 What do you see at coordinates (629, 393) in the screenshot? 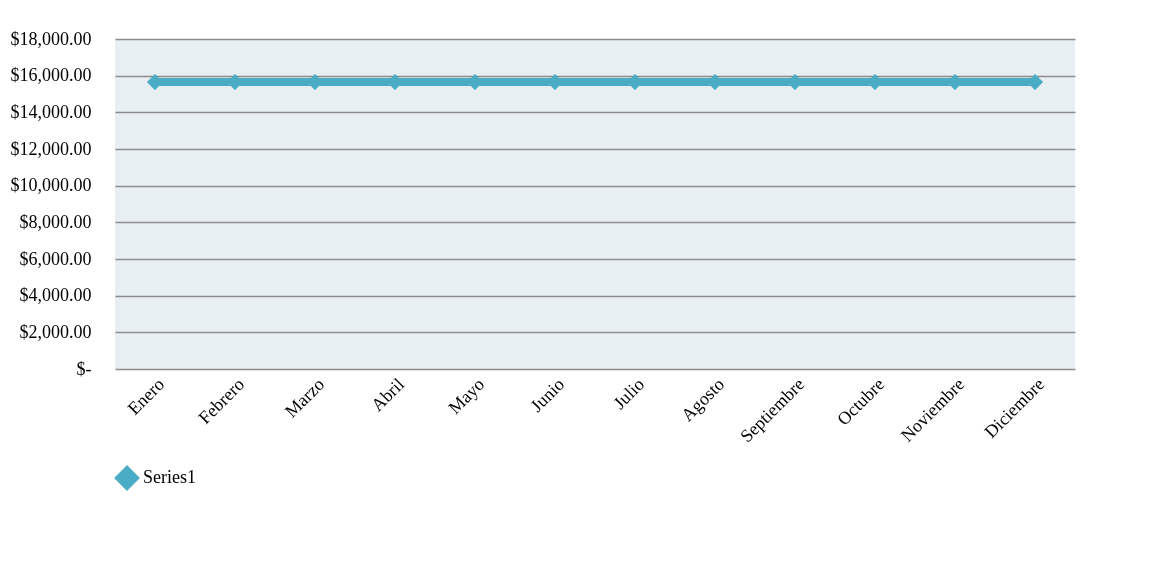
I see `x-tick-label: Julio` at bounding box center [629, 393].